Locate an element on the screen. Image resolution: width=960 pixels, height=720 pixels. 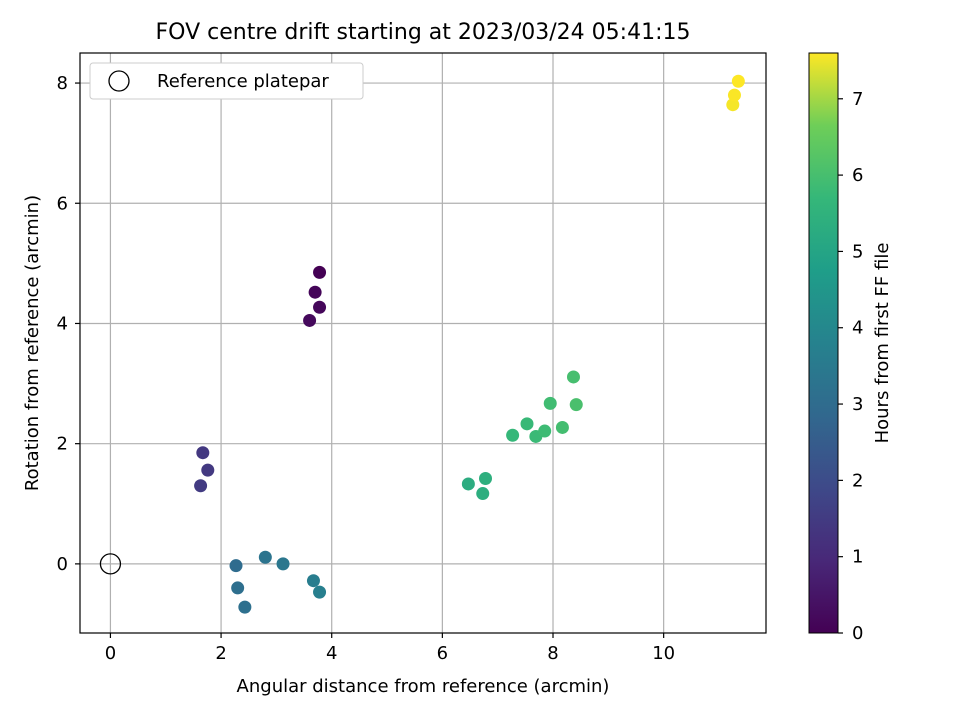
y-axis-ticks: 0 2 4 6 8 is located at coordinates (68, 324).